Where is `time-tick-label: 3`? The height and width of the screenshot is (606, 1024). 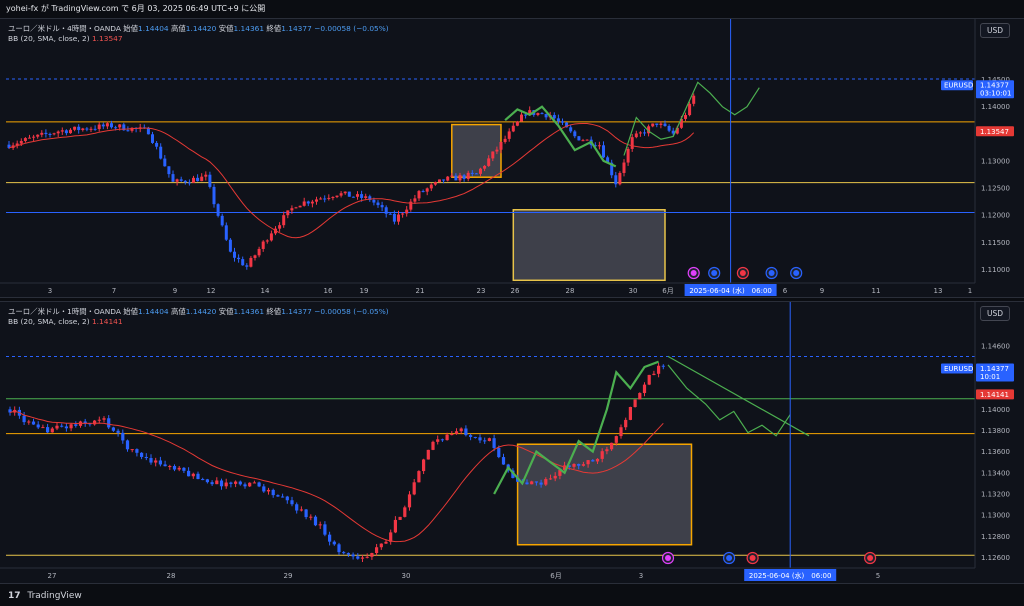 time-tick-label: 3 is located at coordinates (641, 576).